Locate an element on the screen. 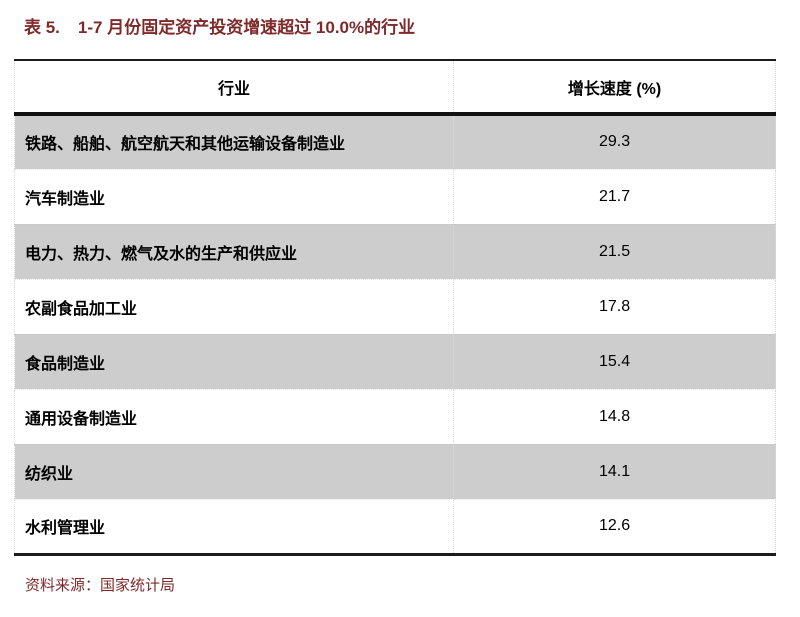  table-row: 纺织业 14.1 is located at coordinates (395, 472).